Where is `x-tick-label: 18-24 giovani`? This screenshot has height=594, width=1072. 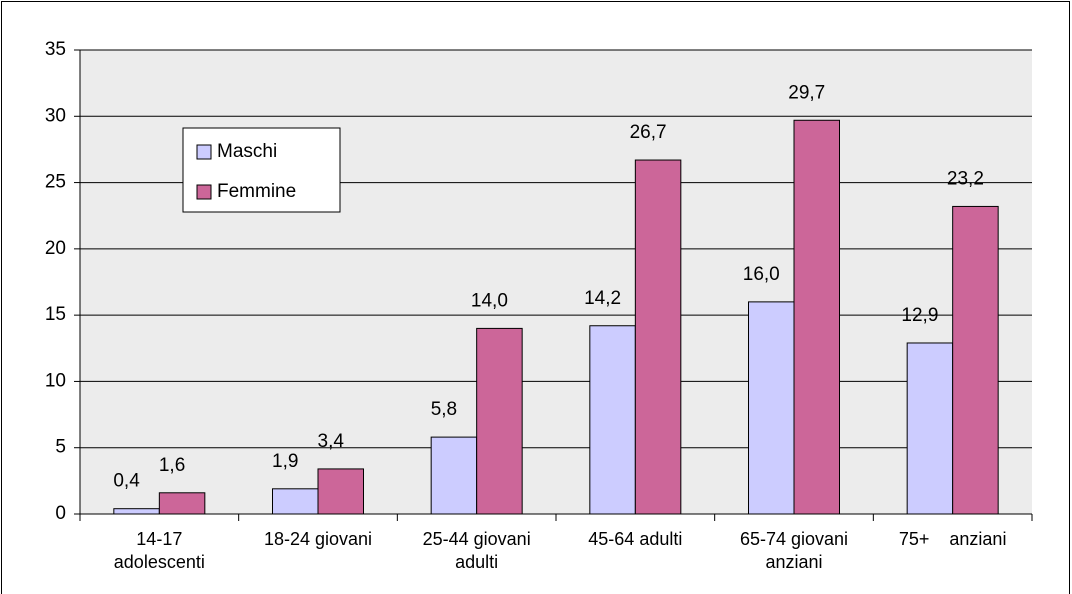 x-tick-label: 18-24 giovani is located at coordinates (318, 539).